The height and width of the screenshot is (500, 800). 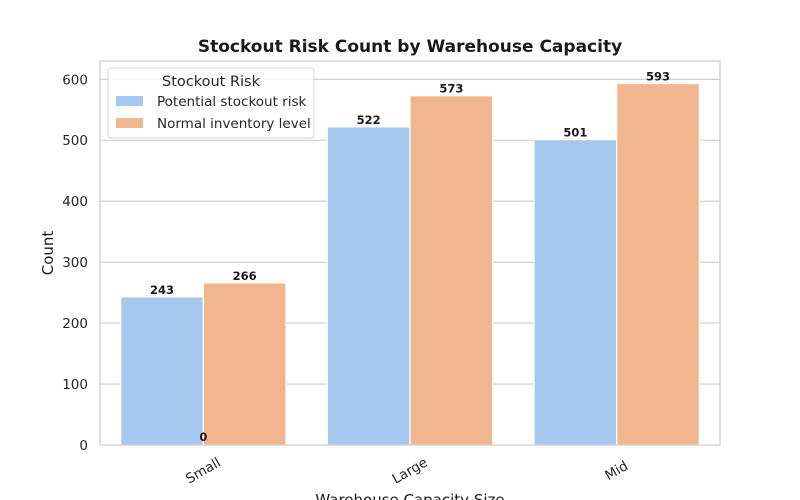 What do you see at coordinates (75, 80) in the screenshot?
I see `y-tick-label: 600` at bounding box center [75, 80].